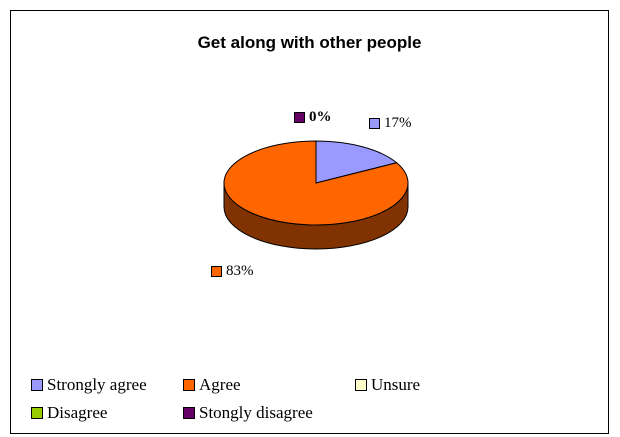 The width and height of the screenshot is (620, 437). I want to click on legend-label: Disagree, so click(77, 412).